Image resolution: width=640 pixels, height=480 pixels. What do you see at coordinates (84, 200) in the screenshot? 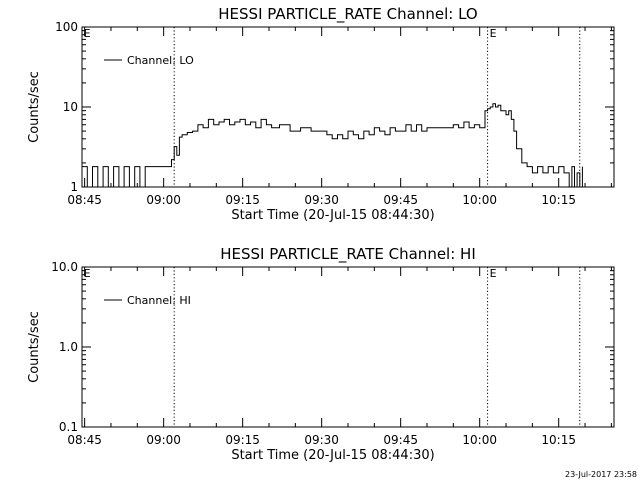
I see `x-tick-label-lo: 08:45` at bounding box center [84, 200].